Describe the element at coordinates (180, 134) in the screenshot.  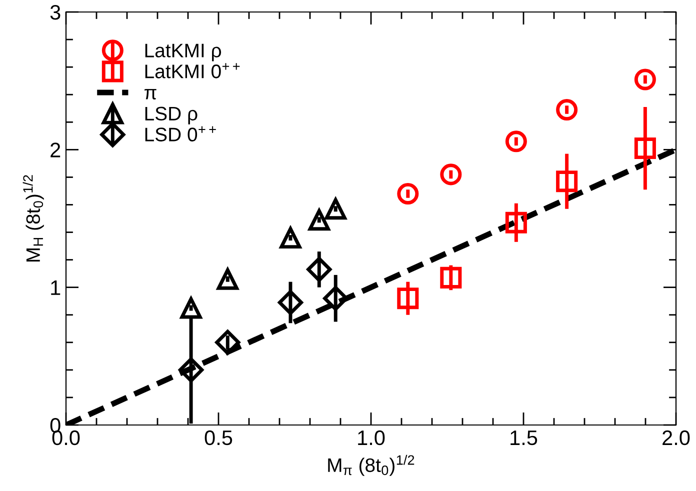
I see `legend-label: LSD 0$^{++}$` at that location.